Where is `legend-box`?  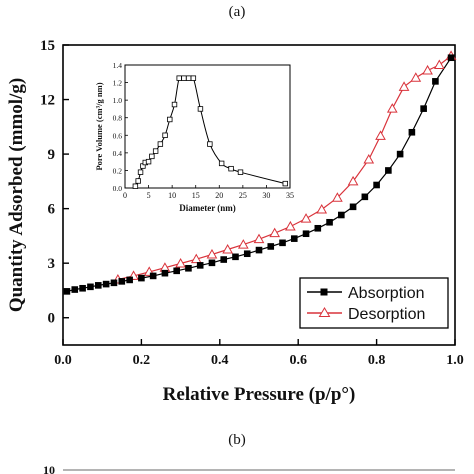
legend-box is located at coordinates (374, 303).